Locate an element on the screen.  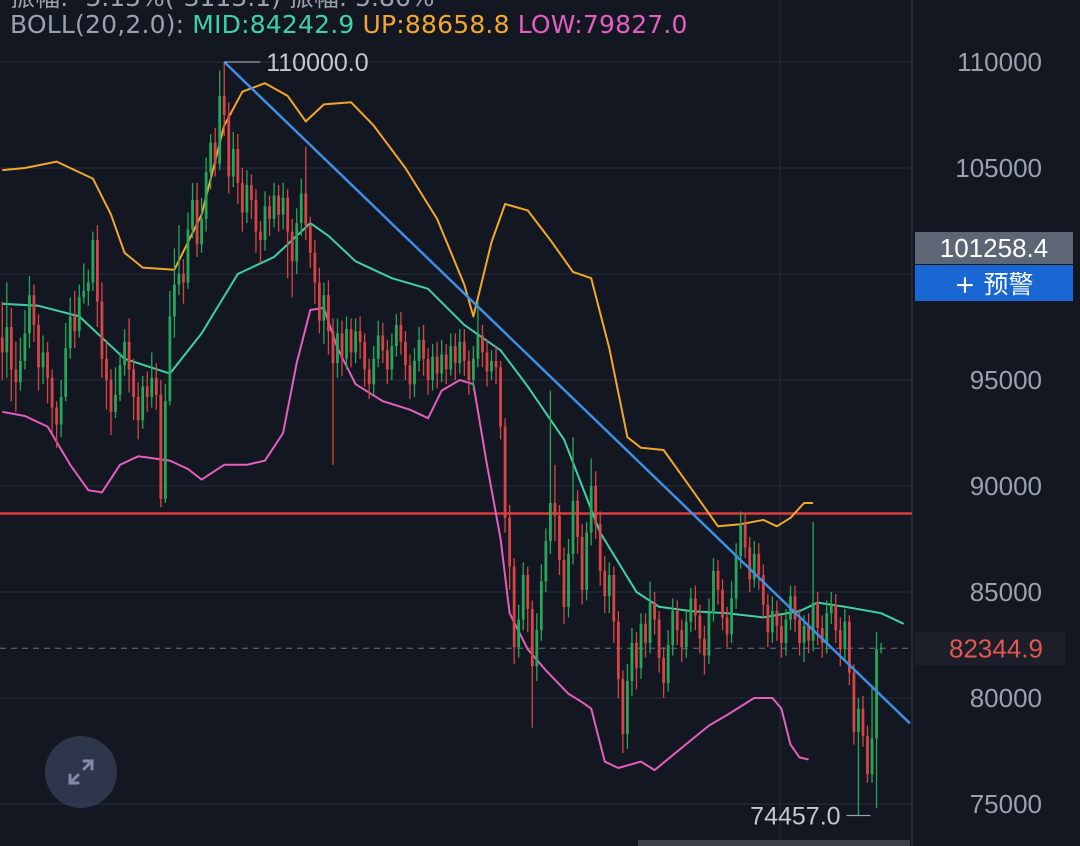
expand-button is located at coordinates (81, 772).